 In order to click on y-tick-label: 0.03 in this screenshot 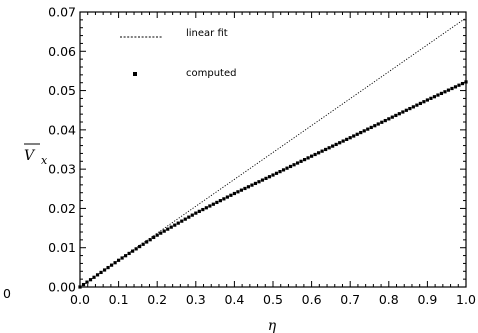, I will do `click(62, 169)`.